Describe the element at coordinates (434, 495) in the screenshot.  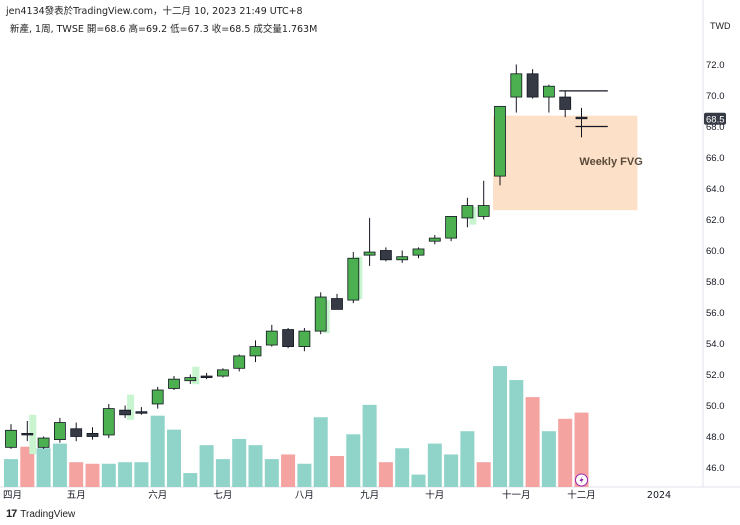
I see `time-tick-label: 十月` at that location.